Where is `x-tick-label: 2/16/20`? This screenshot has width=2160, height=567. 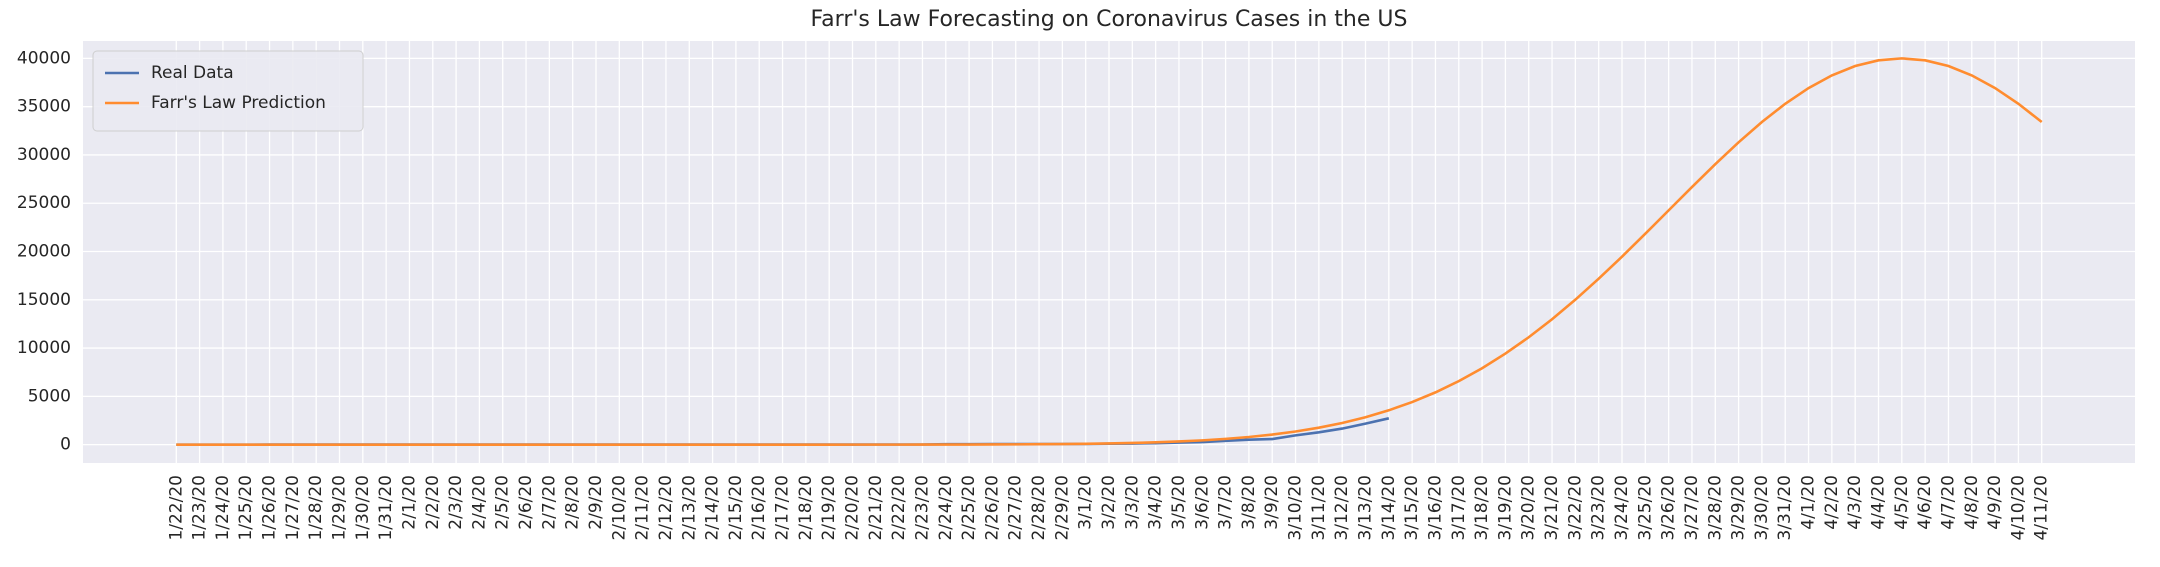
x-tick-label: 2/16/20 is located at coordinates (759, 508).